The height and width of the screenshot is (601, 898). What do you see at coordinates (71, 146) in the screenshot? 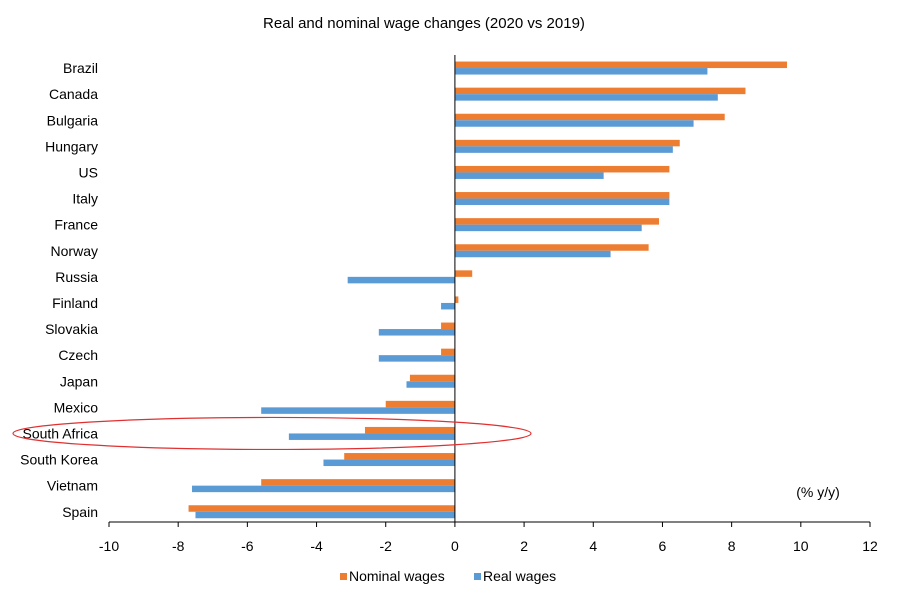
I see `category-label: Hungary` at bounding box center [71, 146].